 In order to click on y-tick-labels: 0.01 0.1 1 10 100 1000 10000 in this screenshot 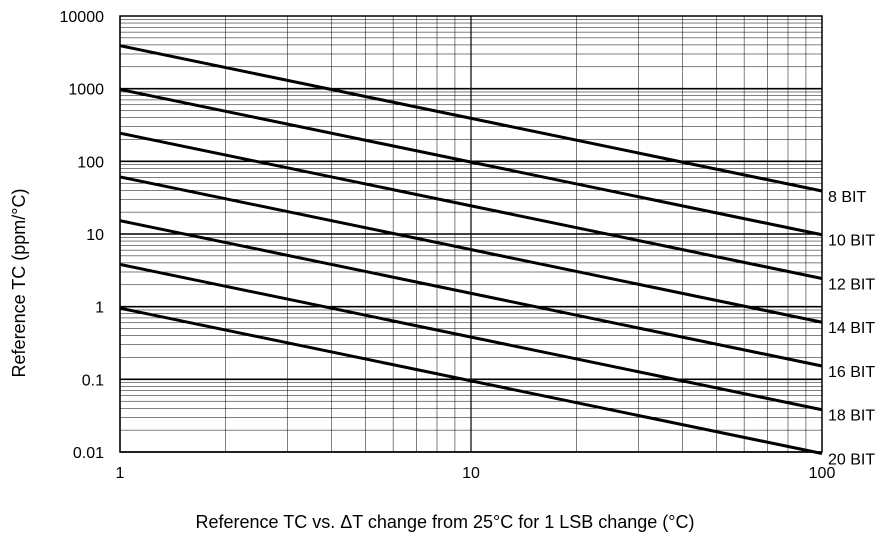, I will do `click(82, 235)`.